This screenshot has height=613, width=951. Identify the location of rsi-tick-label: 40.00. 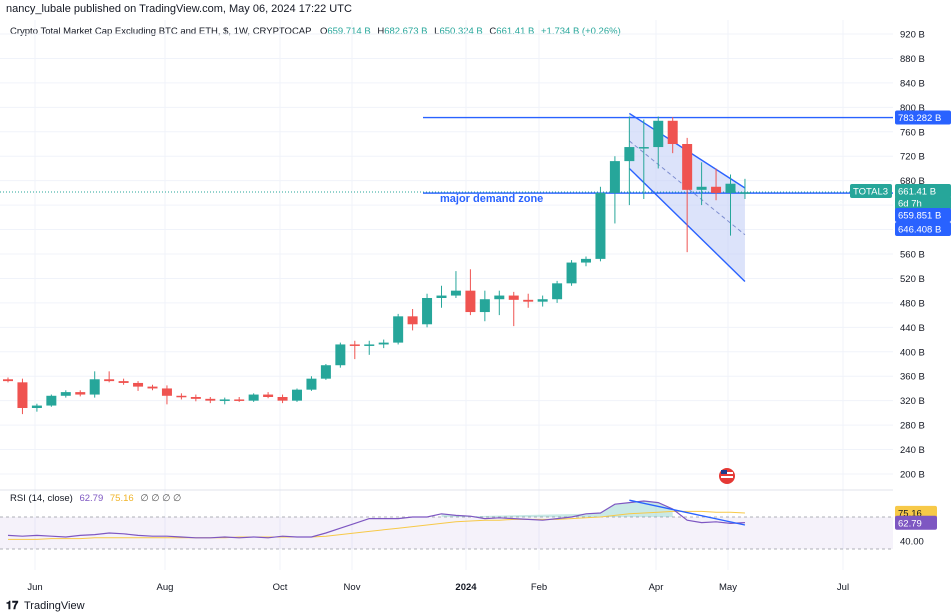
(912, 542).